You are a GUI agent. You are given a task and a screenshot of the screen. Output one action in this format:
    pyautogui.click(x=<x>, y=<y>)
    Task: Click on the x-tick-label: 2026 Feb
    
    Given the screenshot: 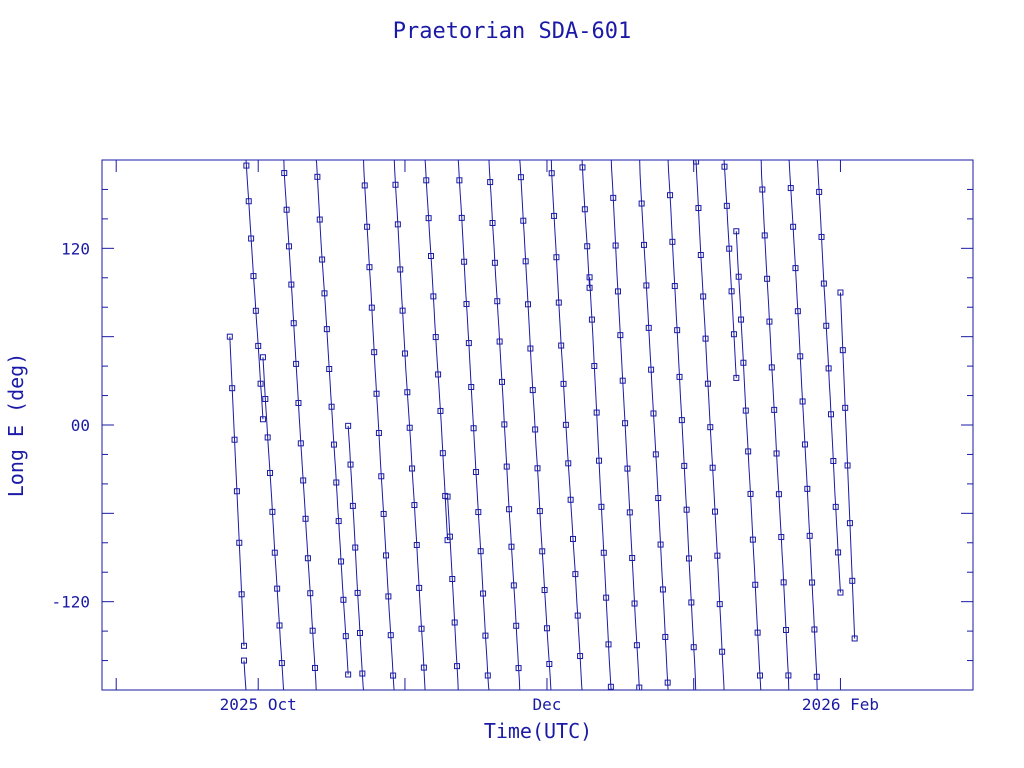 What is the action you would take?
    pyautogui.click(x=840, y=704)
    